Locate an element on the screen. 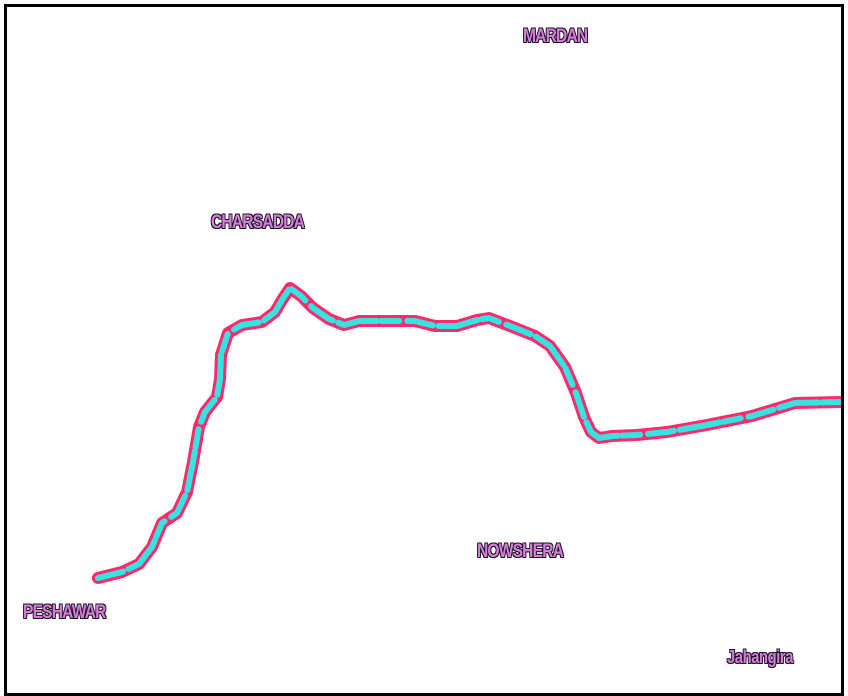 Image resolution: width=848 pixels, height=696 pixels. city-label-jahangira: Jahangira is located at coordinates (760, 657).